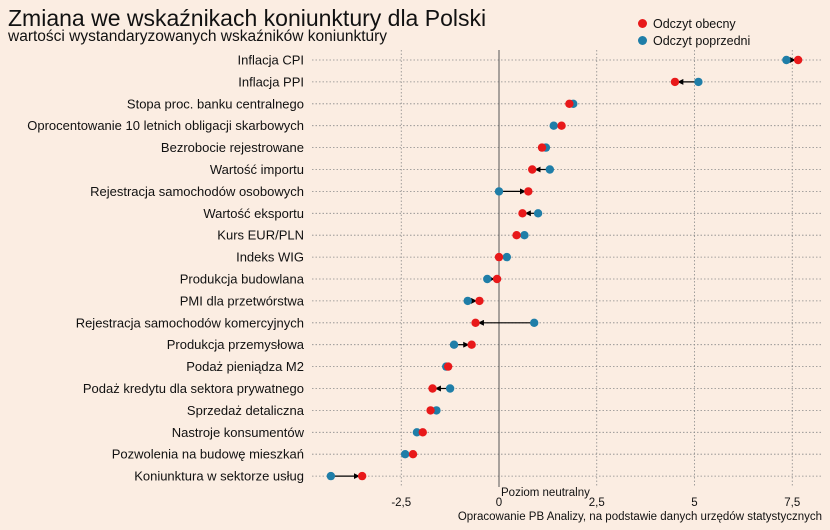 This screenshot has height=530, width=830. I want to click on category-label: Koniunktura w sektorze usług, so click(219, 476).